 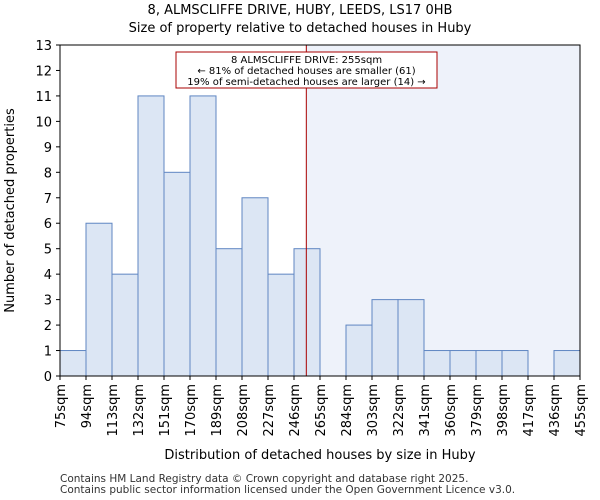 What do you see at coordinates (165, 410) in the screenshot?
I see `x-tick-label: 151sqm` at bounding box center [165, 410].